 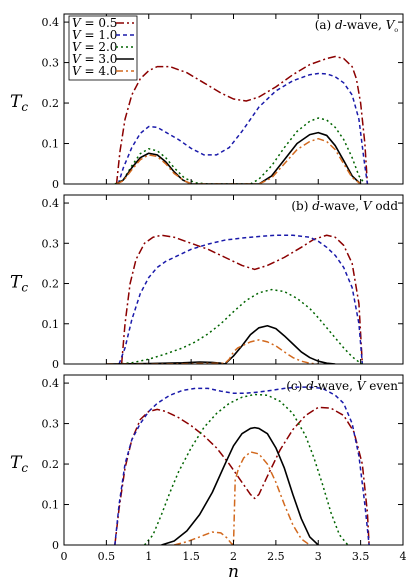 I want to click on x-tick-label: 2, so click(x=233, y=556).